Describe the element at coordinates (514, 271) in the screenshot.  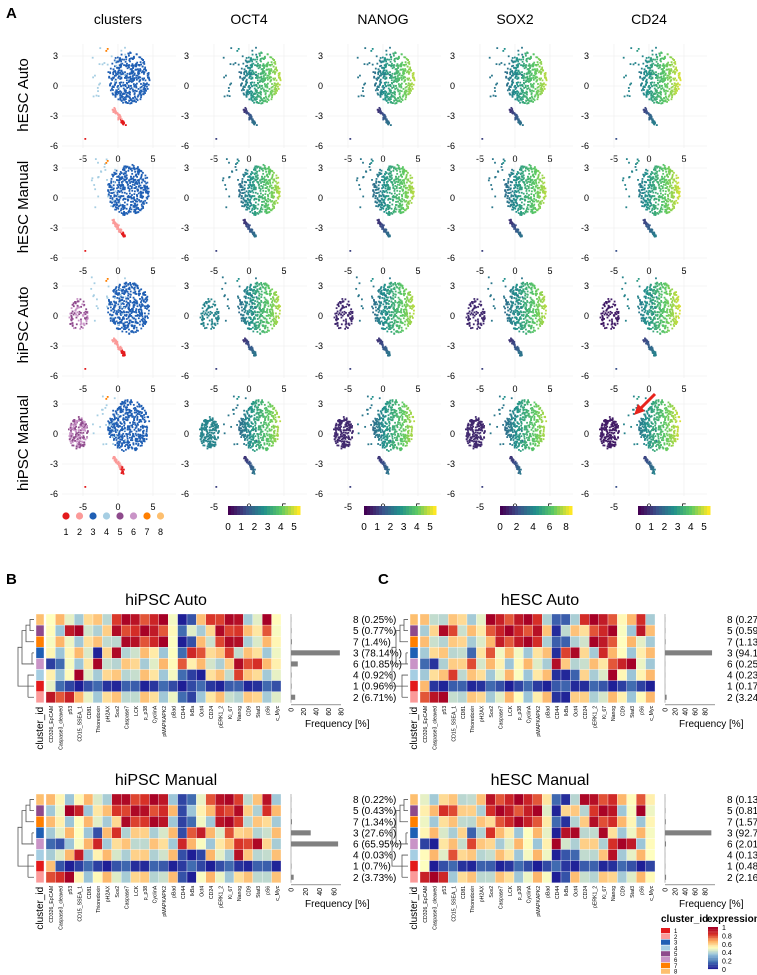
I see `x-tick-label: 0` at that location.